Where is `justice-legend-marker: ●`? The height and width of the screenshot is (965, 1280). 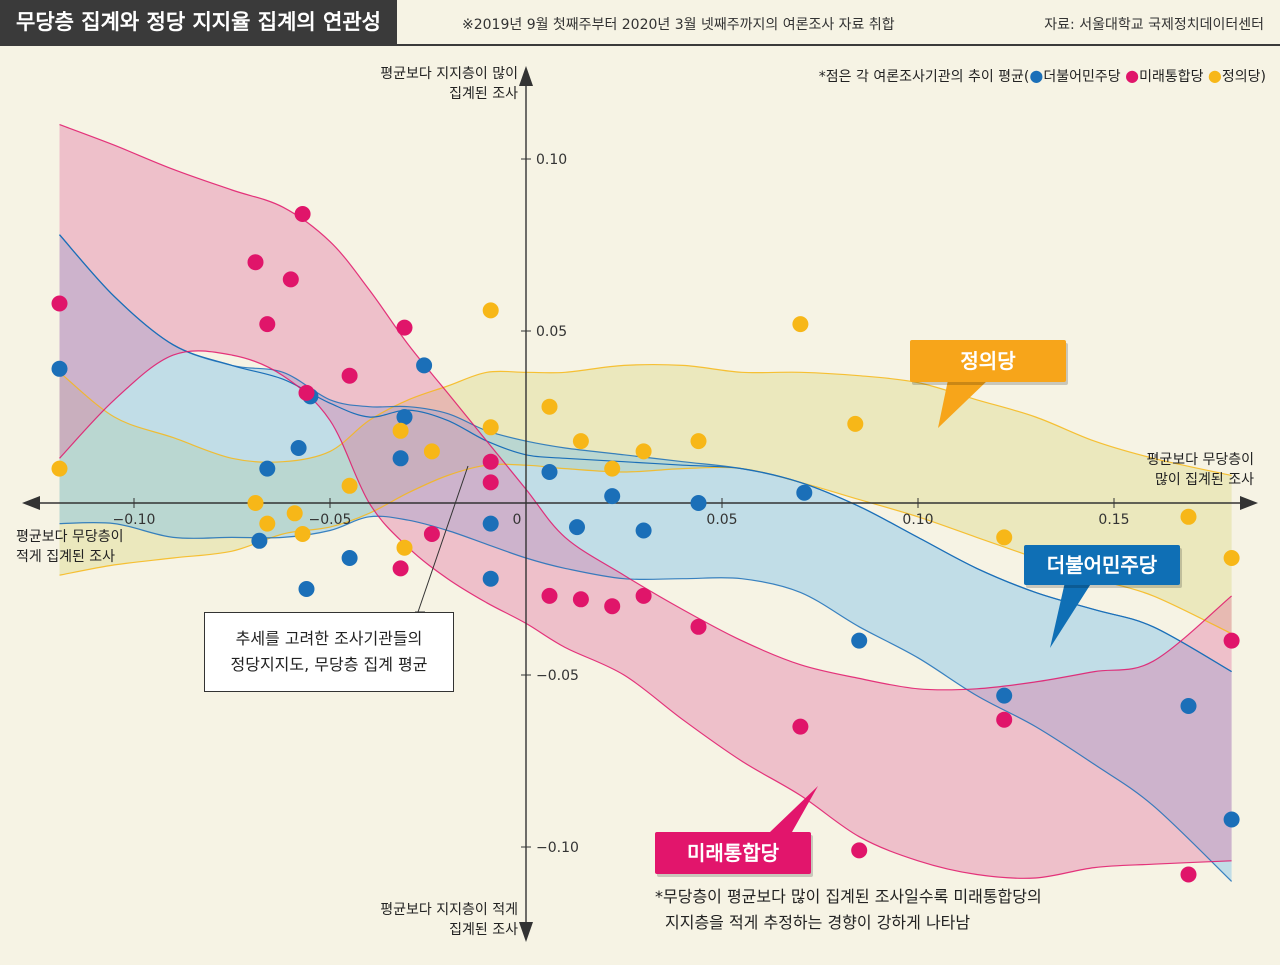
justice-legend-marker: ● is located at coordinates (1214, 75).